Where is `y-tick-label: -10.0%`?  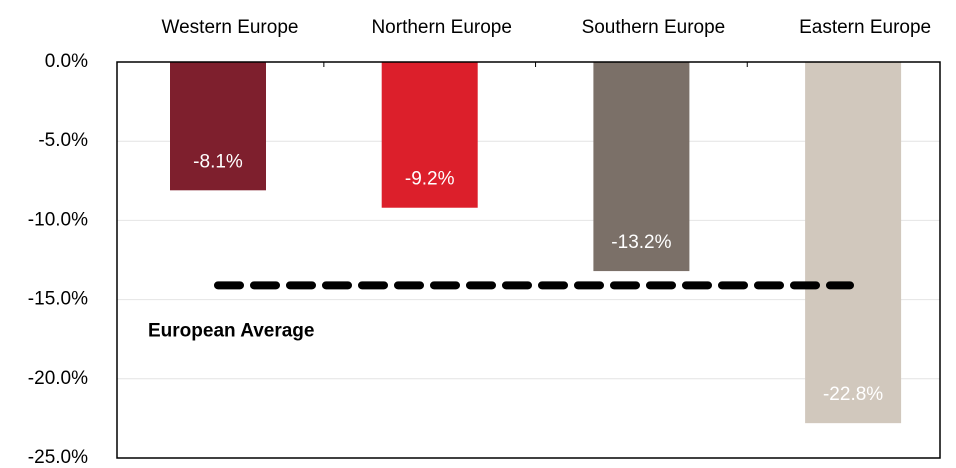
y-tick-label: -10.0% is located at coordinates (58, 219).